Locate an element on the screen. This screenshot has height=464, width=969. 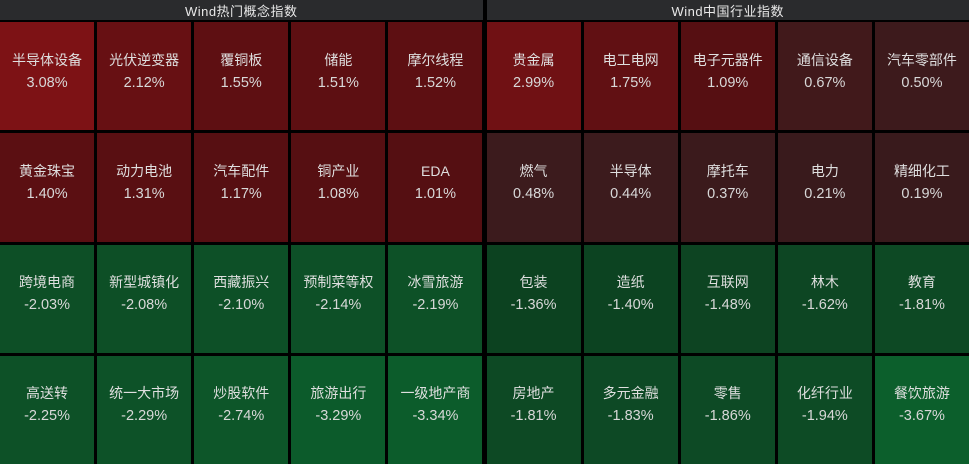
cell-value: 1.51% is located at coordinates (338, 82).